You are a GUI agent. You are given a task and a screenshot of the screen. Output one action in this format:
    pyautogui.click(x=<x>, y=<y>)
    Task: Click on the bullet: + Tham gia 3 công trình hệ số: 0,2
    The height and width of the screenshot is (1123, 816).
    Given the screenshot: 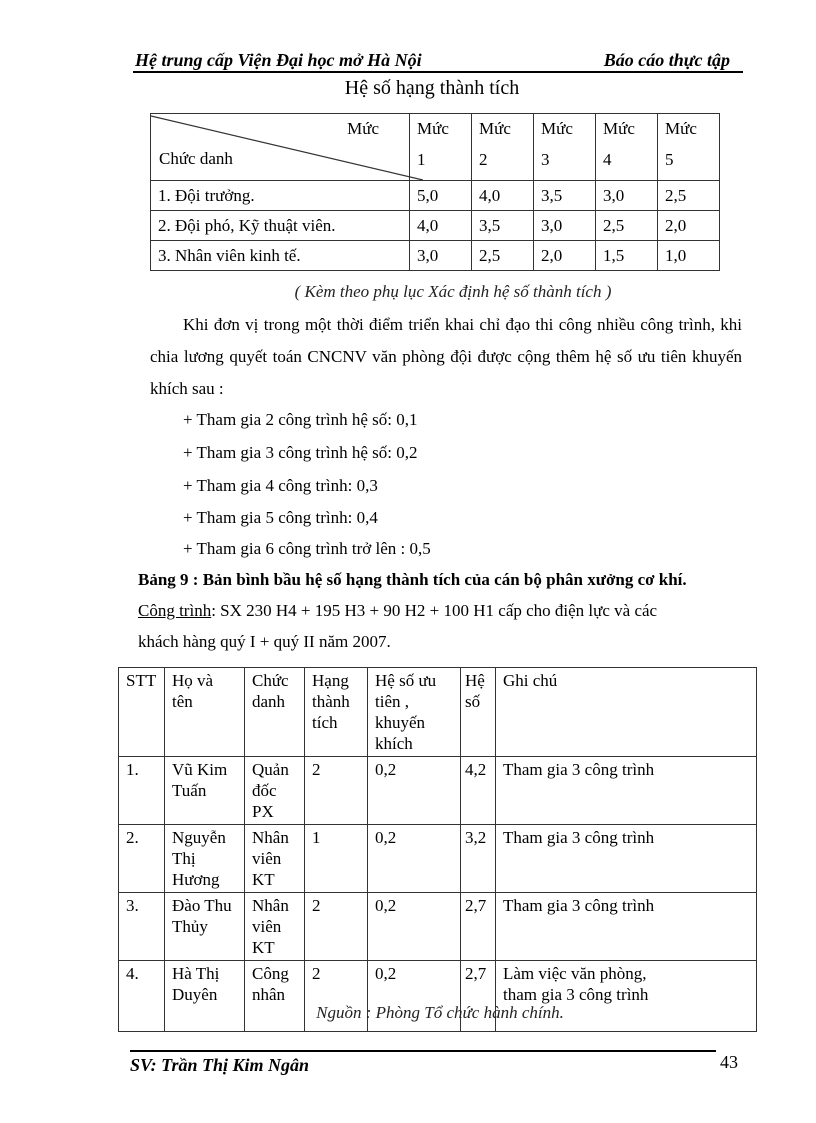 What is the action you would take?
    pyautogui.click(x=300, y=452)
    